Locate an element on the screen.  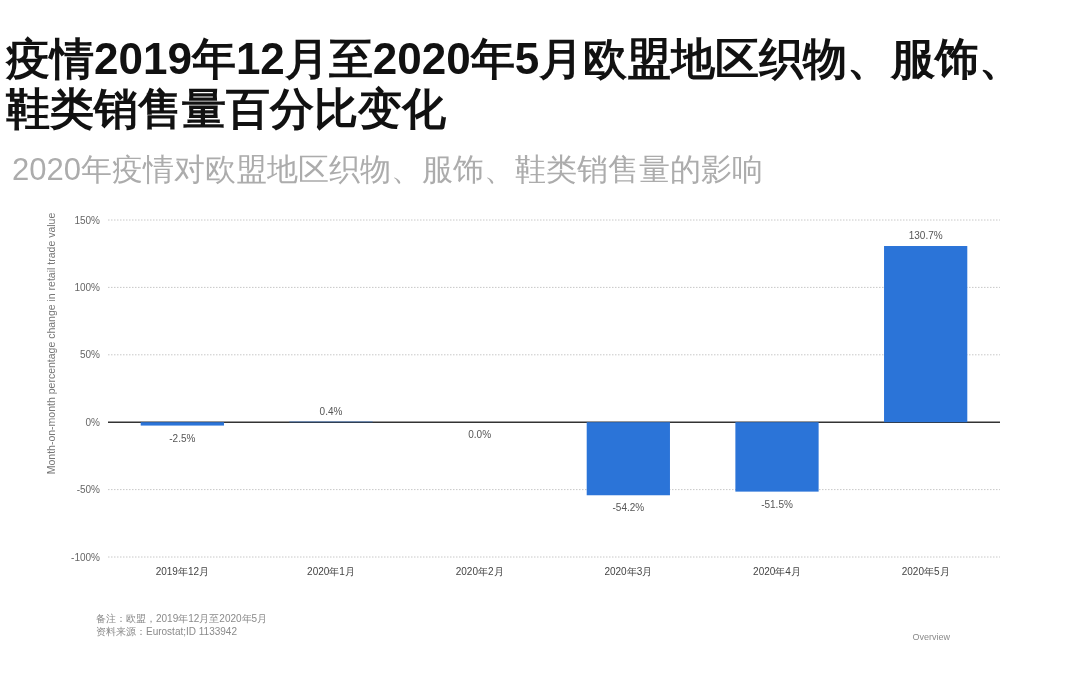
ytick: 150% is located at coordinates (87, 220).